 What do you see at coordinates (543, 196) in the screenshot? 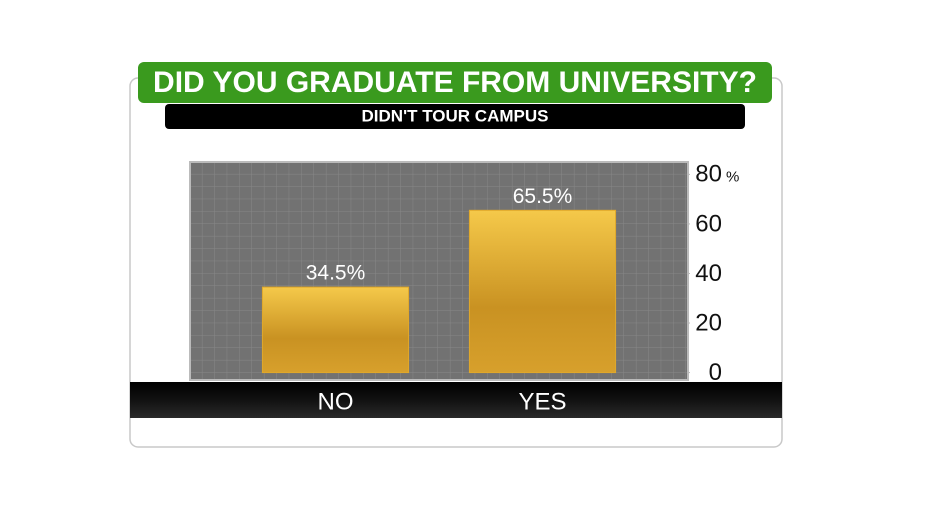
I see `value-label: 65.5%` at bounding box center [543, 196].